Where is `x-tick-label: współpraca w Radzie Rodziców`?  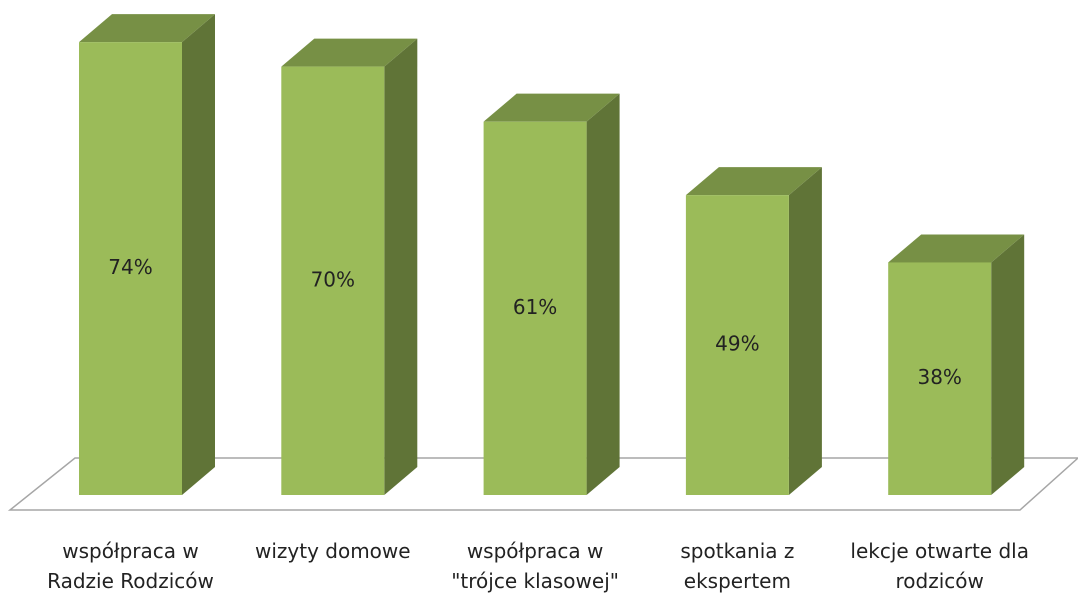
x-tick-label: współpraca w Radzie Rodziców is located at coordinates (130, 566).